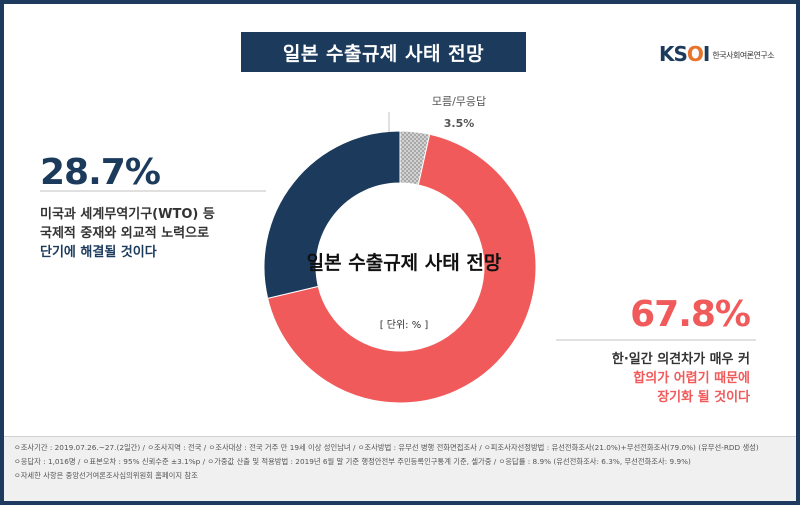 The width and height of the screenshot is (800, 505). I want to click on logo-mark: KSOI, so click(684, 54).